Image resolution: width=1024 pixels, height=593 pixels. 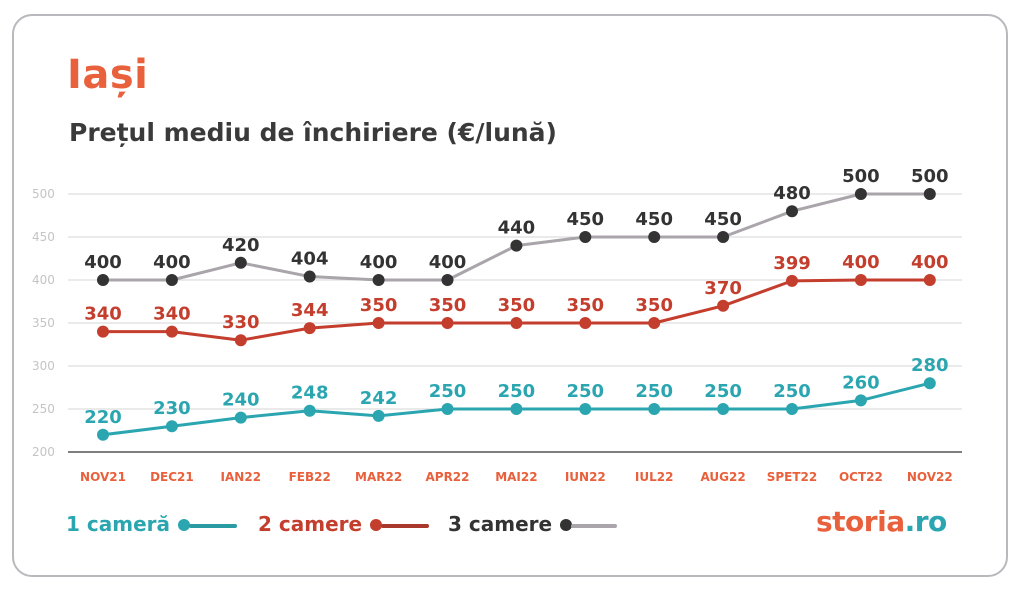 I want to click on data-point-2-camere-apr22, so click(x=447, y=323).